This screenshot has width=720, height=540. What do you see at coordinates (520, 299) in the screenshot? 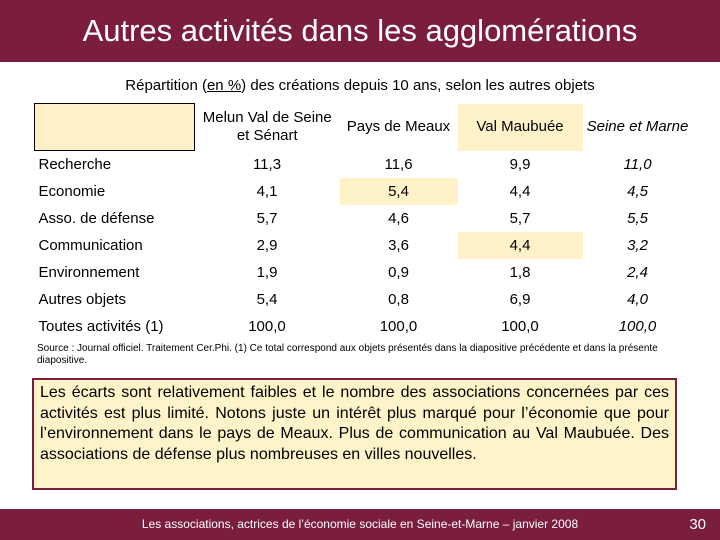
I see `cell-value: 6,9` at bounding box center [520, 299].